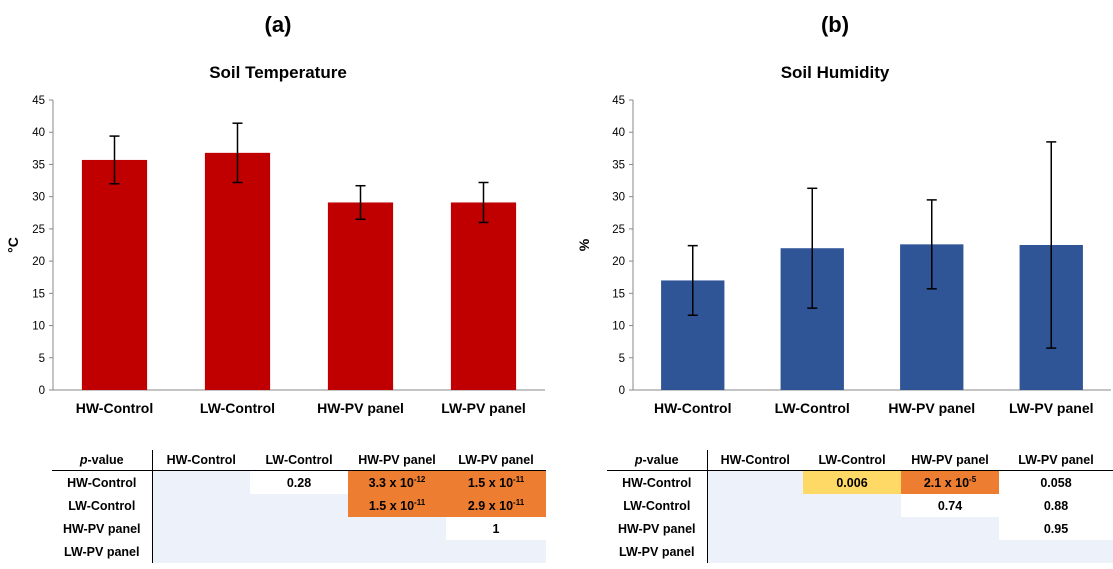 The image size is (1113, 569). What do you see at coordinates (835, 72) in the screenshot?
I see `chart-title: Soil Humidity` at bounding box center [835, 72].